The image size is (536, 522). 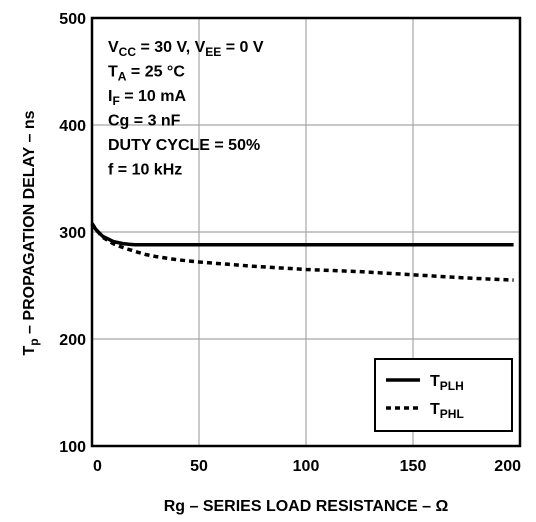 I want to click on series-line-tphl, so click(x=302, y=252).